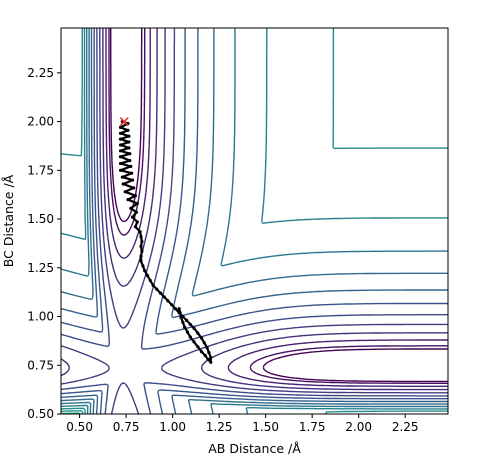 The image size is (488, 465). I want to click on y-tick-label: 0.50, so click(40, 414).